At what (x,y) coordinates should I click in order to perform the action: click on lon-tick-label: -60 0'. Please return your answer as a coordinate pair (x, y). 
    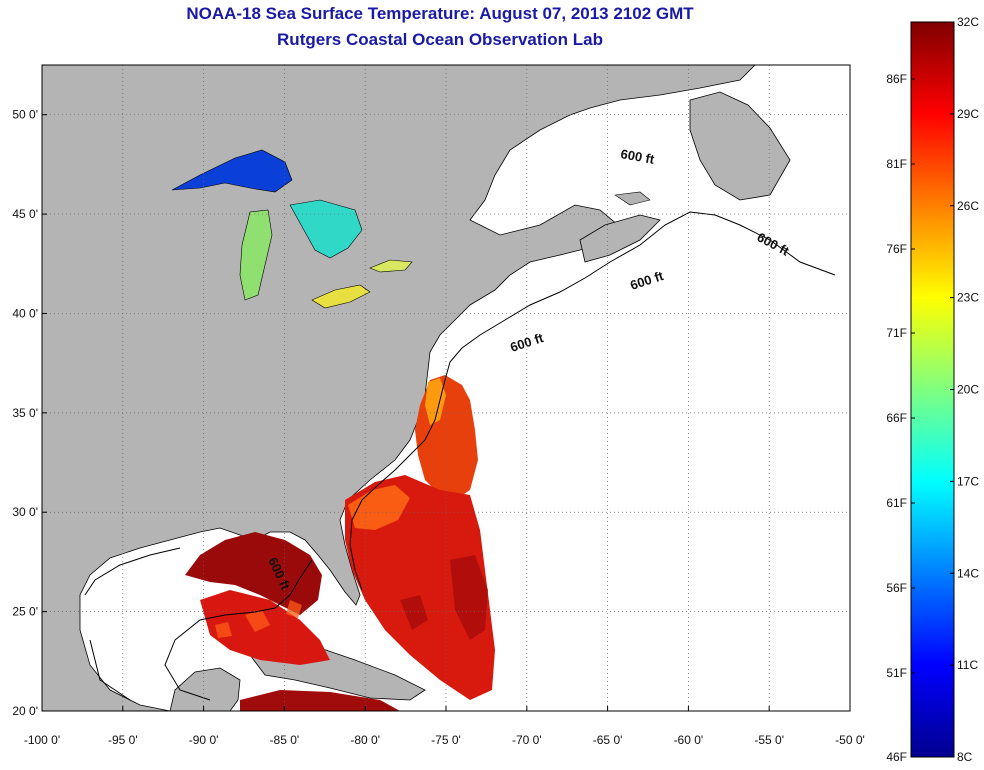
    Looking at the image, I should click on (689, 740).